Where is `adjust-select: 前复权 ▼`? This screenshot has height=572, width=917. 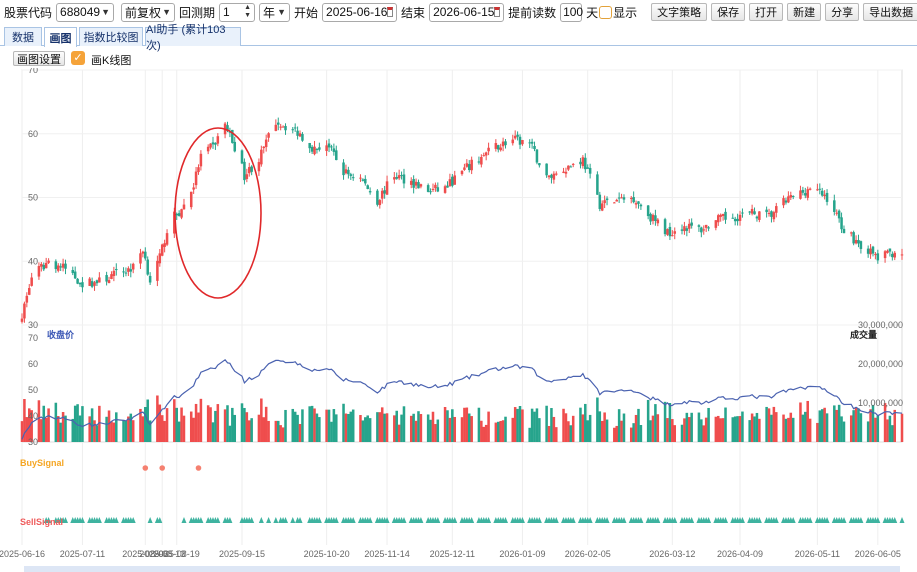 adjust-select: 前复权 ▼ is located at coordinates (148, 12).